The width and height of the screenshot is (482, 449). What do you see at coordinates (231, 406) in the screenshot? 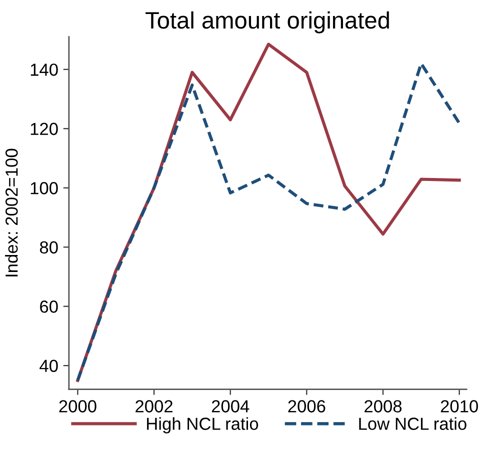
I see `x-tick-label: 2004` at bounding box center [231, 406].